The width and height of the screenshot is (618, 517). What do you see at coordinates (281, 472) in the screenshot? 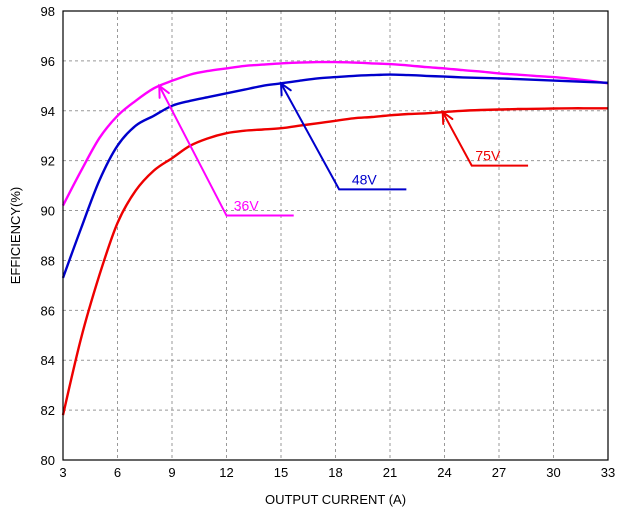
I see `x-tick-label: 15` at bounding box center [281, 472].